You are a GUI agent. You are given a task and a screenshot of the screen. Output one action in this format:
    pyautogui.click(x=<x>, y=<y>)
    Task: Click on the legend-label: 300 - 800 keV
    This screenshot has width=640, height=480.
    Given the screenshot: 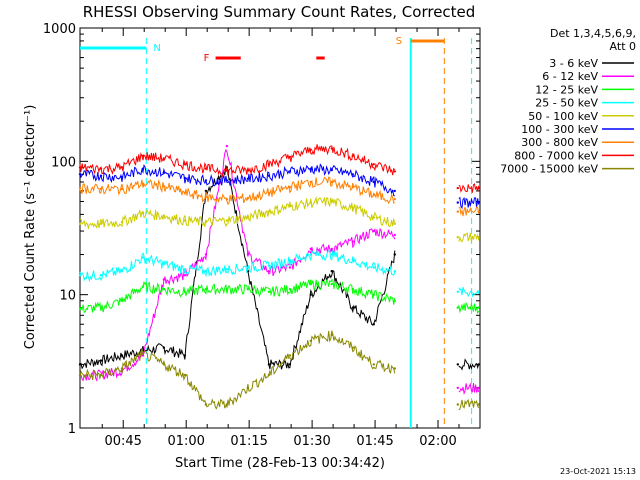 What is the action you would take?
    pyautogui.click(x=559, y=142)
    